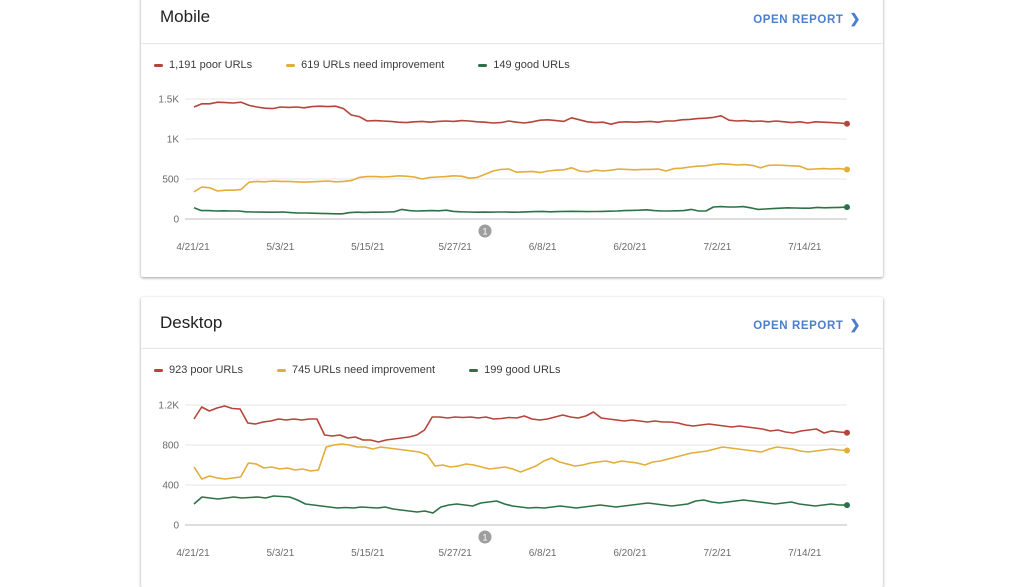 Image resolution: width=1024 pixels, height=587 pixels. Describe the element at coordinates (191, 322) in the screenshot. I see `card-title: Desktop` at that location.